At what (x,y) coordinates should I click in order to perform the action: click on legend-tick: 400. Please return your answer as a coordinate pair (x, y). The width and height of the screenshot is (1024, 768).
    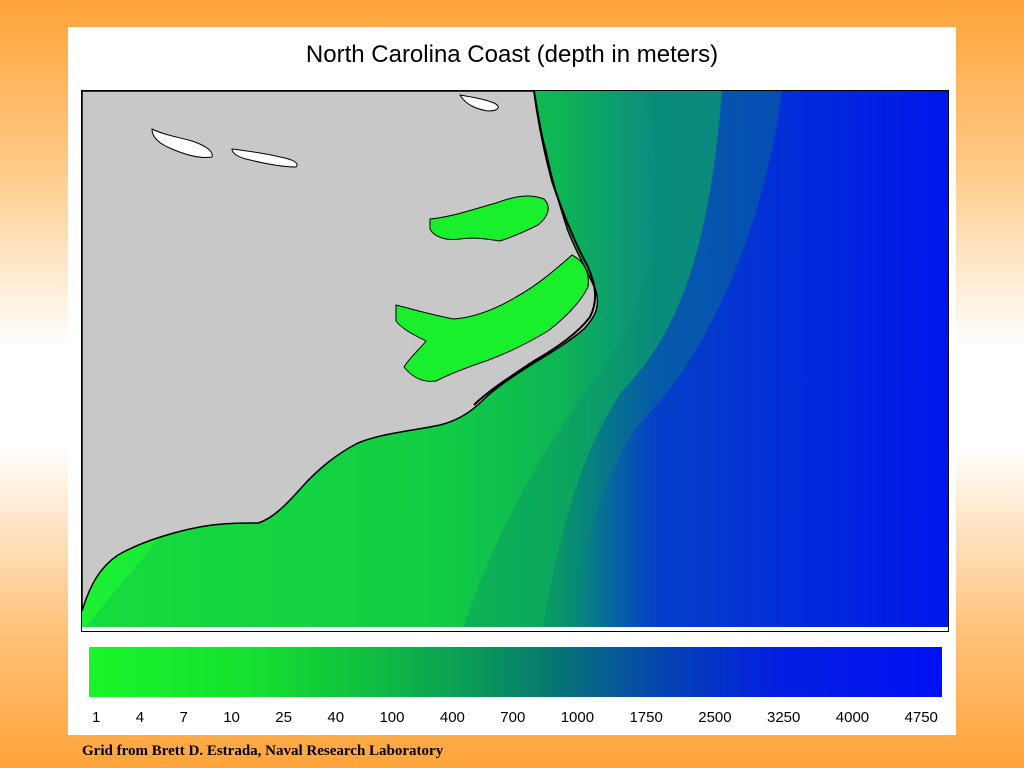
    Looking at the image, I should click on (452, 717).